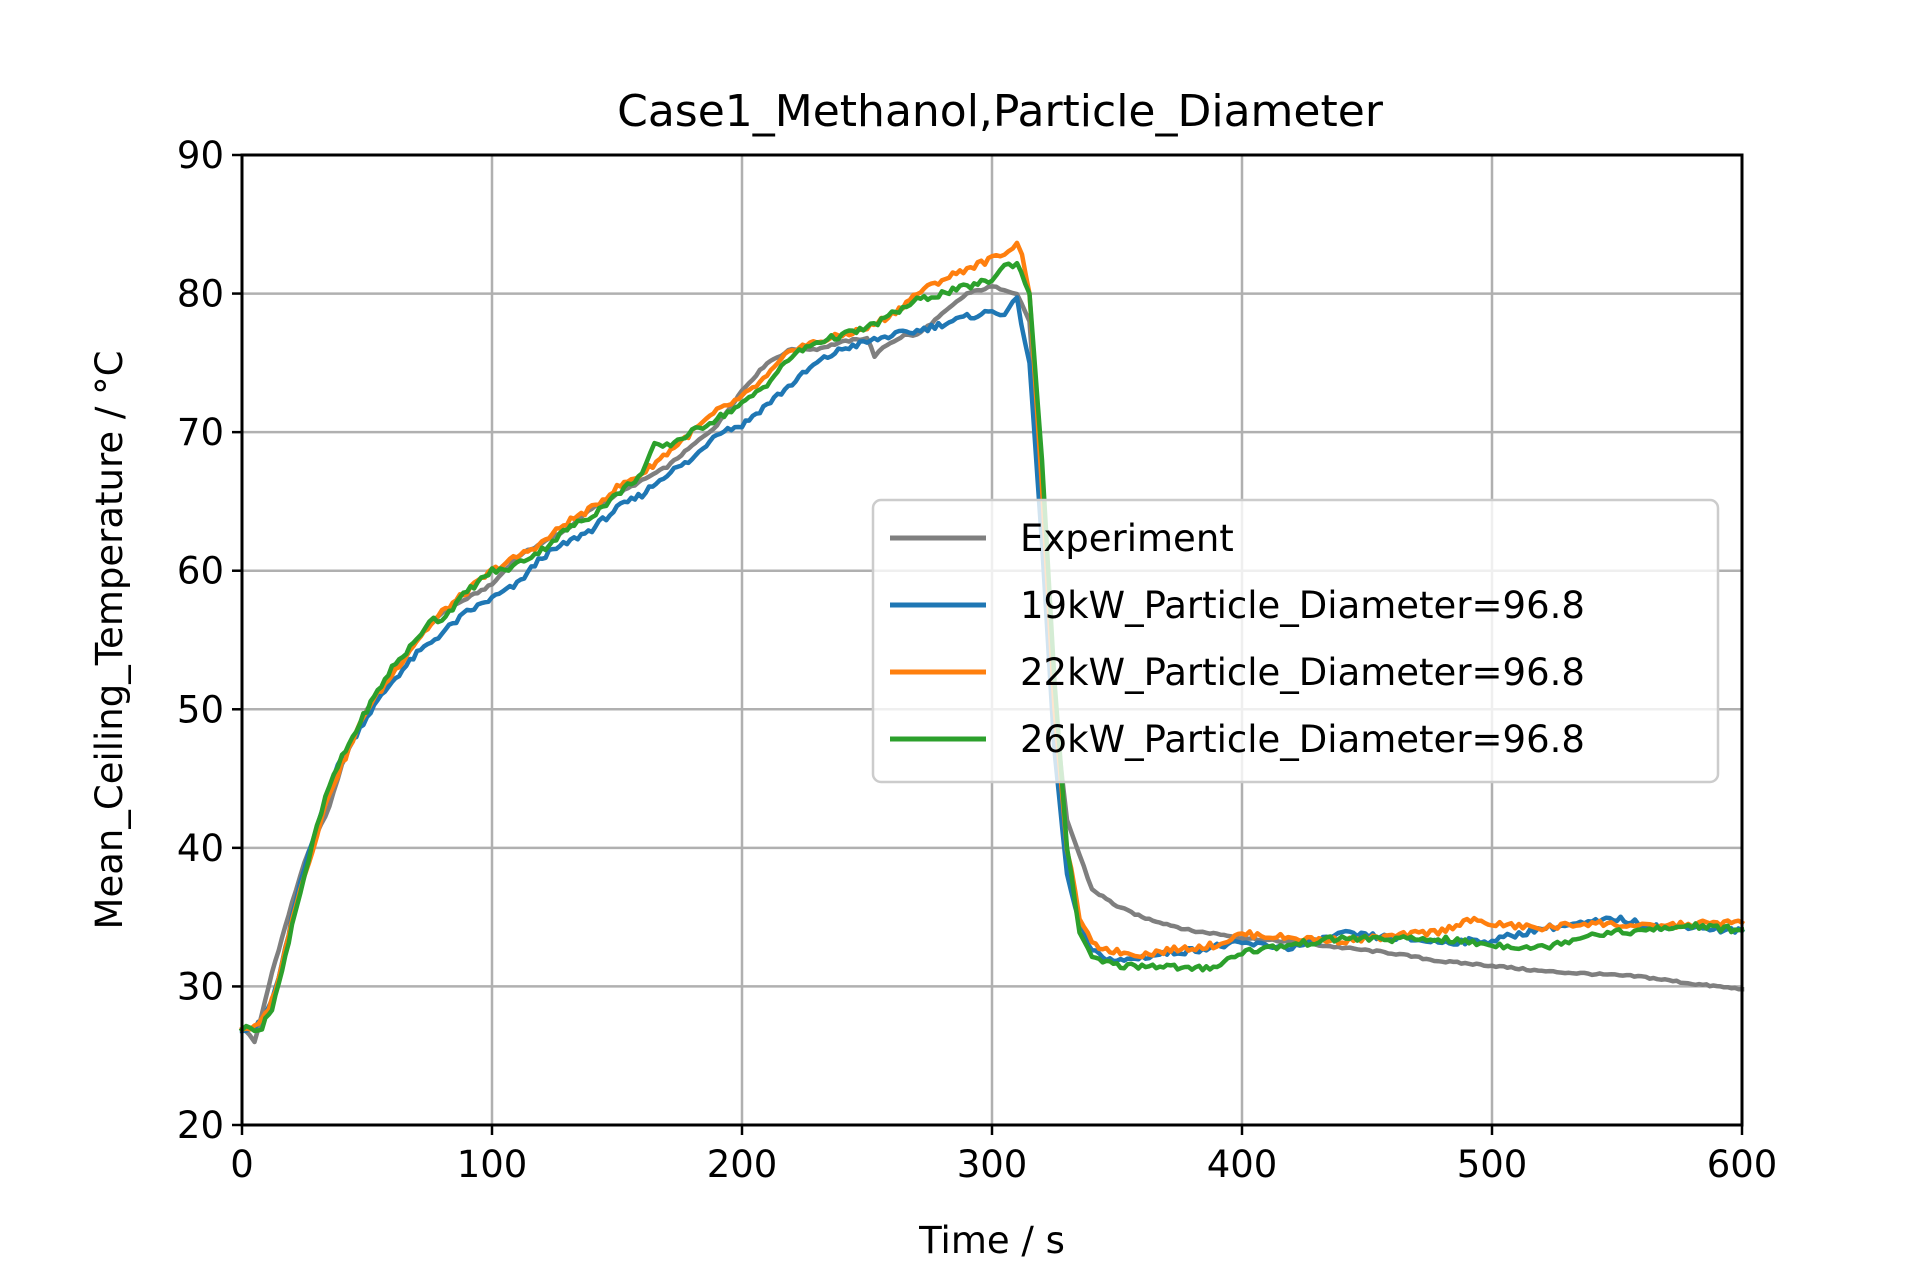 The width and height of the screenshot is (1920, 1280). Describe the element at coordinates (742, 1164) in the screenshot. I see `x-tick-label: 200` at that location.